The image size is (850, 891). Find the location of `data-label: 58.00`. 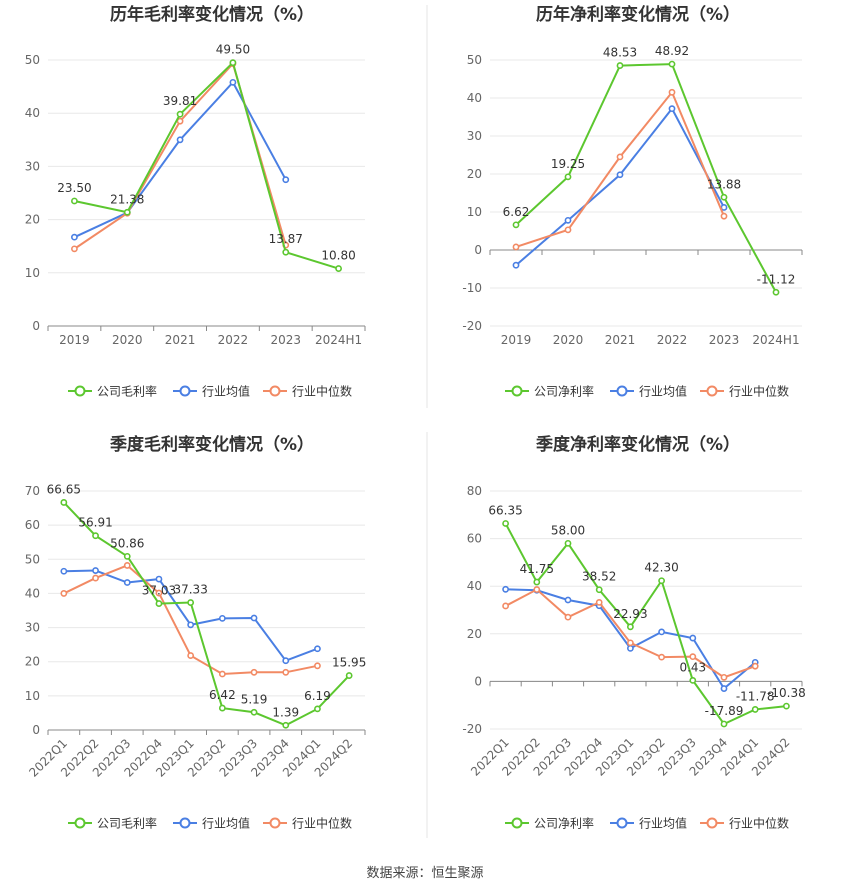

data-label: 58.00 is located at coordinates (568, 530).